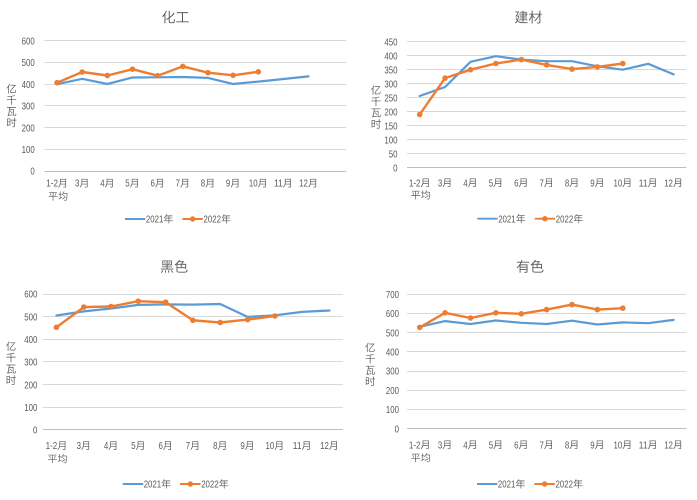  I want to click on svg-text: 250, so click(390, 98).